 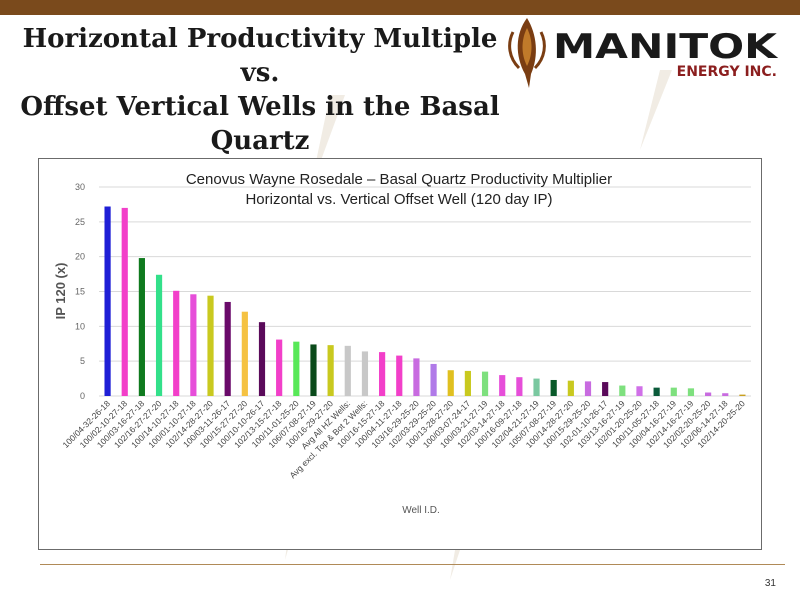 What do you see at coordinates (80, 187) in the screenshot?
I see `y-tick-label: 30` at bounding box center [80, 187].